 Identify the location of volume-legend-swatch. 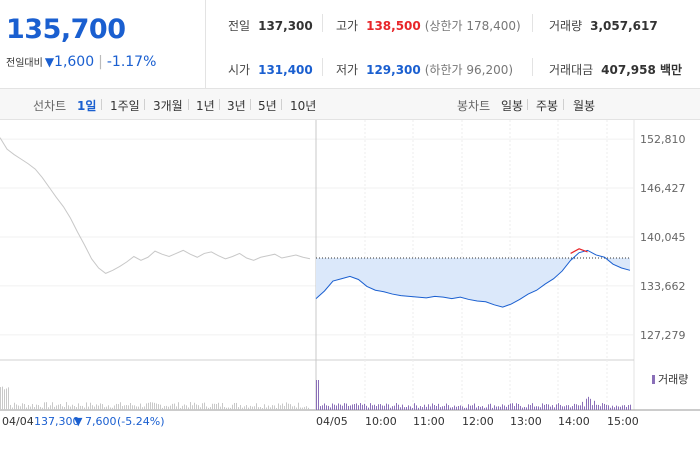
(653, 379).